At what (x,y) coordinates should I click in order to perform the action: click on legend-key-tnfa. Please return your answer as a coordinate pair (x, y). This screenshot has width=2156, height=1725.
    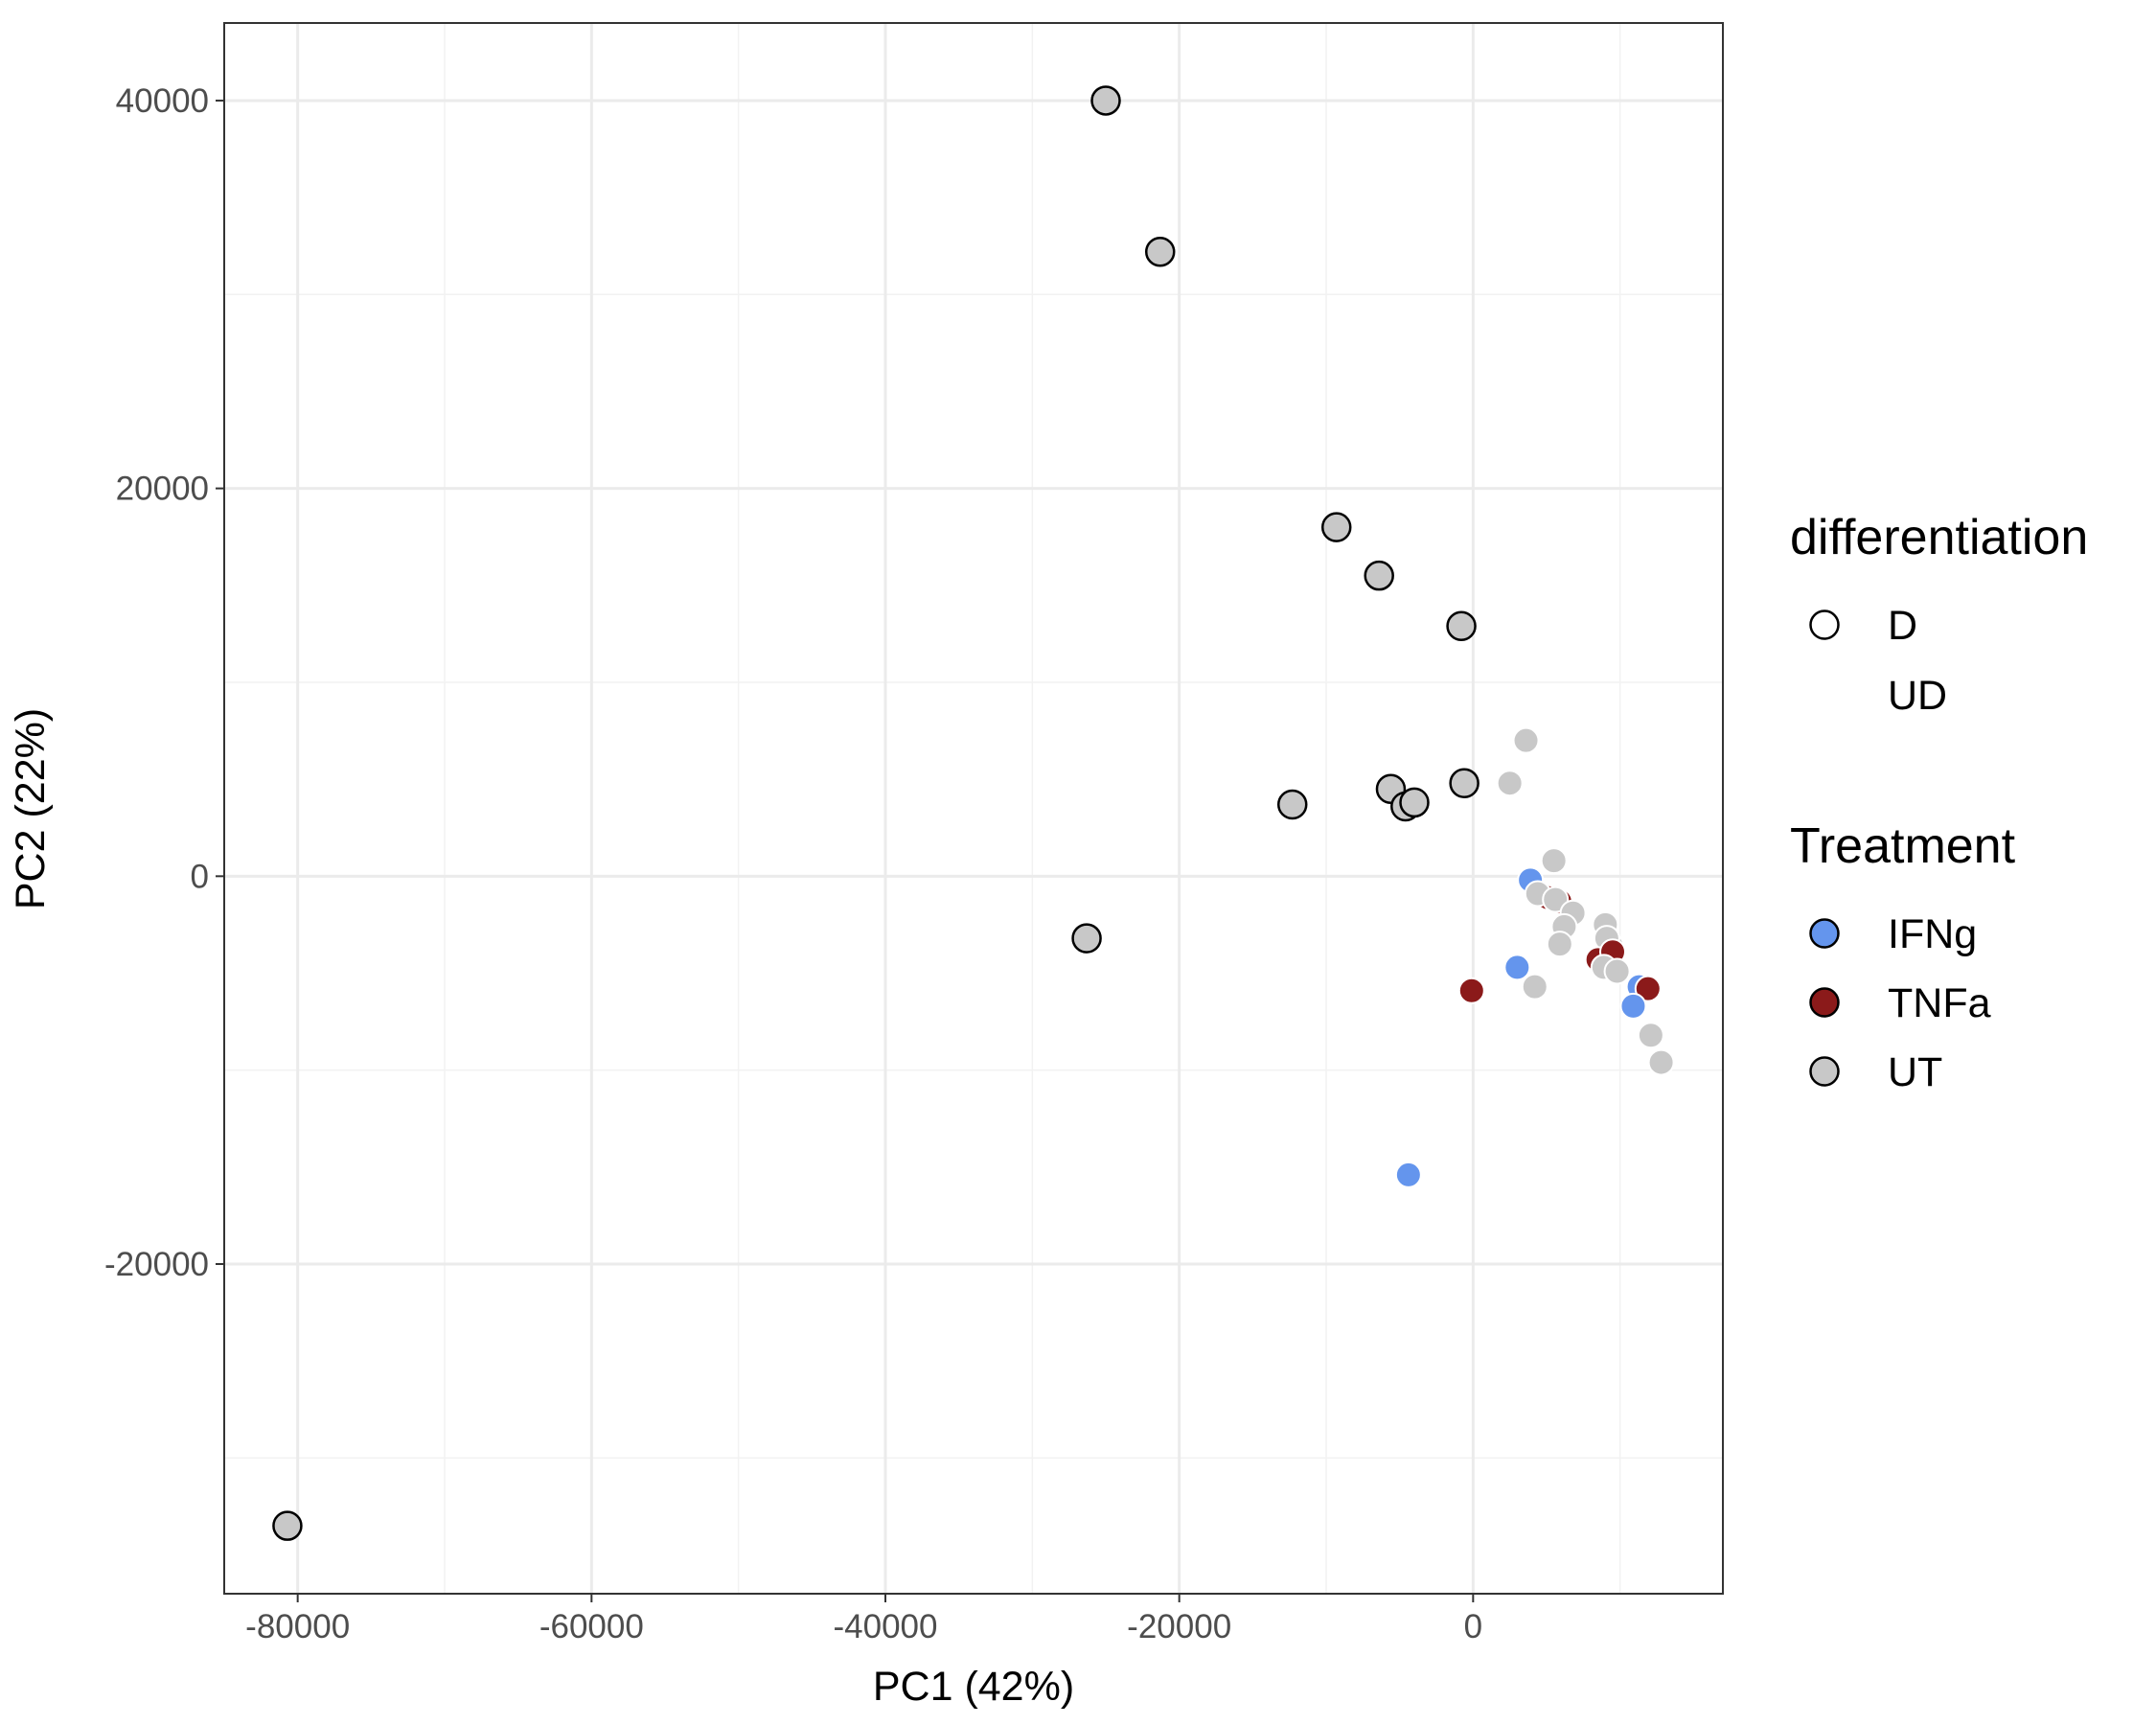
    Looking at the image, I should click on (1824, 1002).